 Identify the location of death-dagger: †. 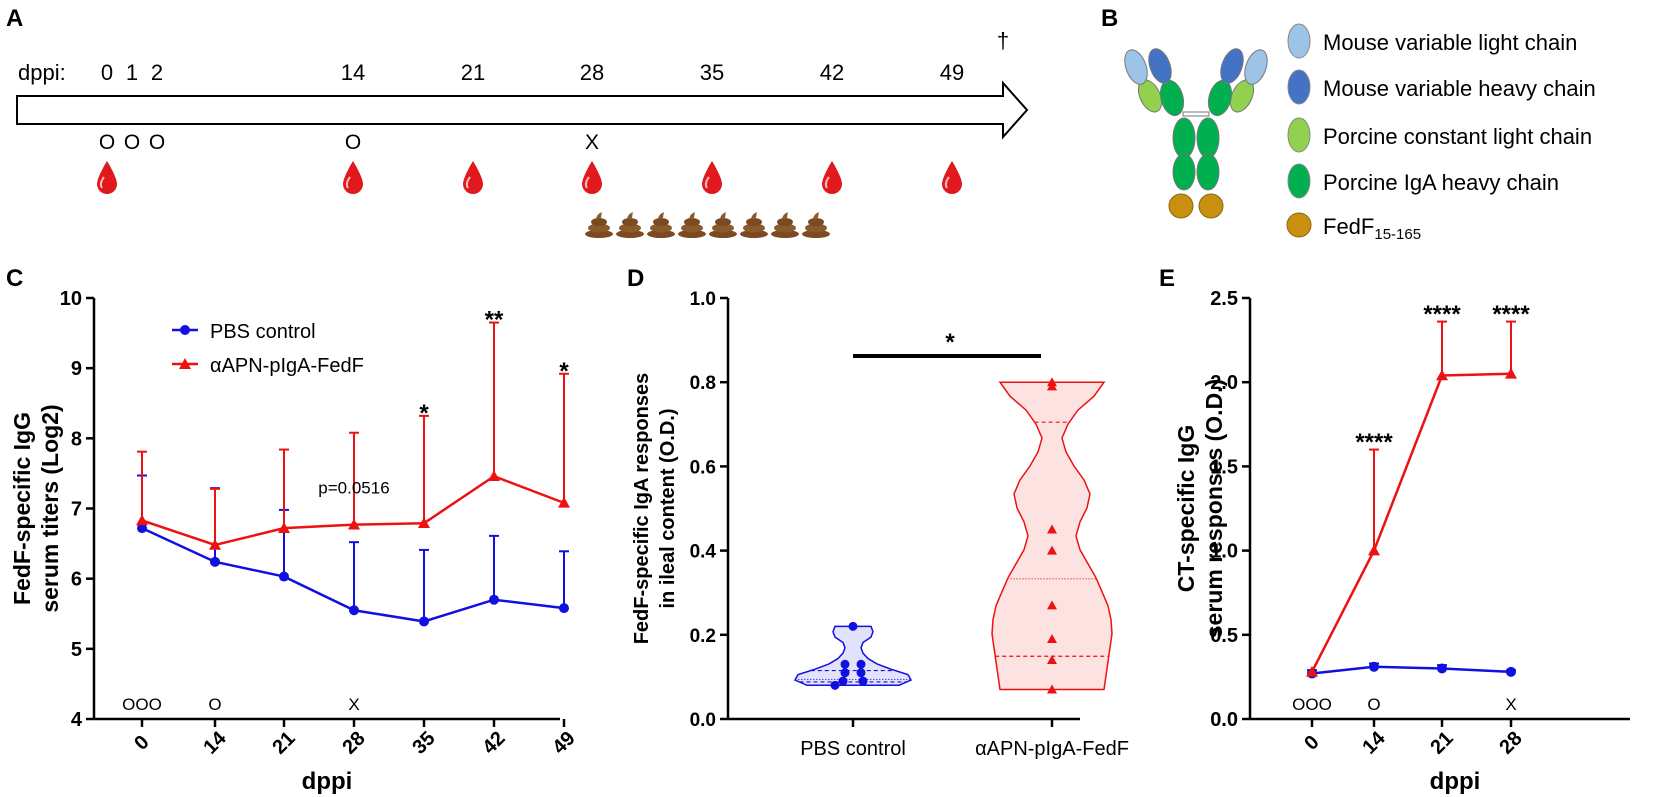
(1003, 40).